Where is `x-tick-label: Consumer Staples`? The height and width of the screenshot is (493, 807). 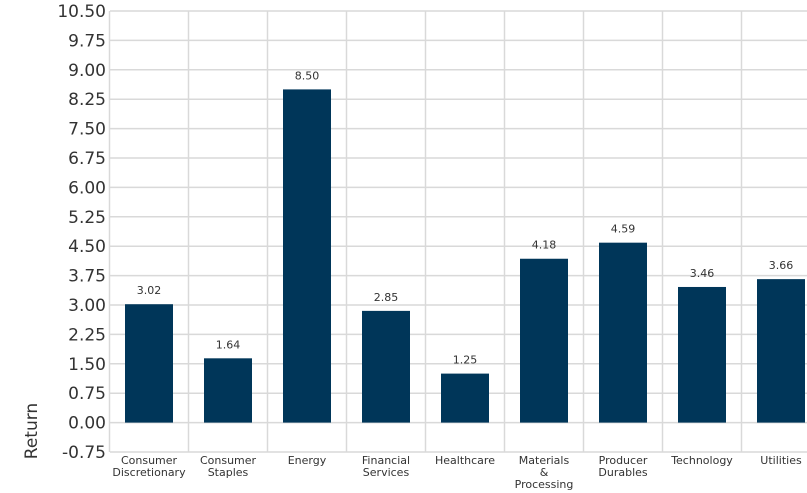
x-tick-label: Consumer Staples is located at coordinates (228, 466).